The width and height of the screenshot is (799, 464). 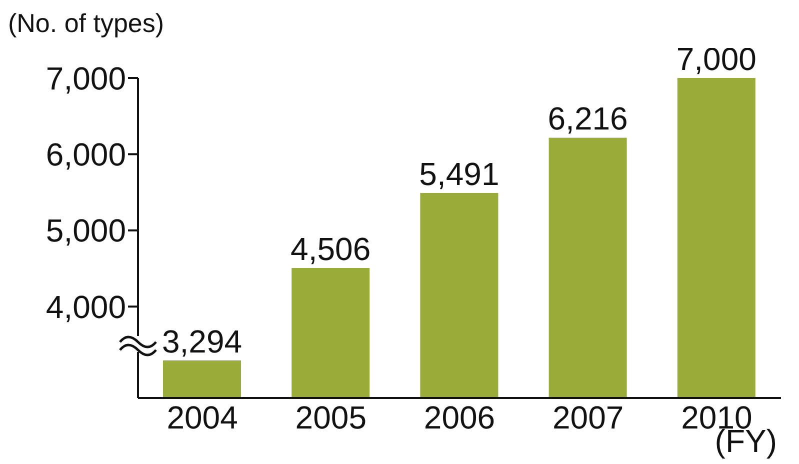 What do you see at coordinates (588, 418) in the screenshot?
I see `x-tick-label: 2007` at bounding box center [588, 418].